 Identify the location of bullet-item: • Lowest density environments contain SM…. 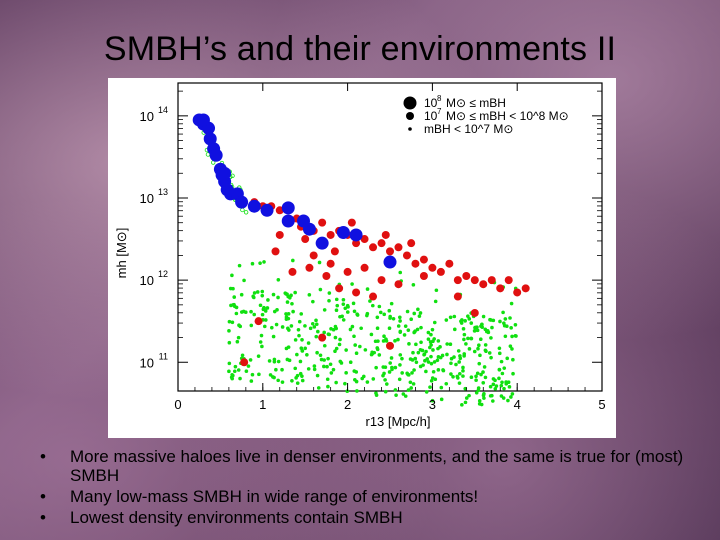
(358, 517).